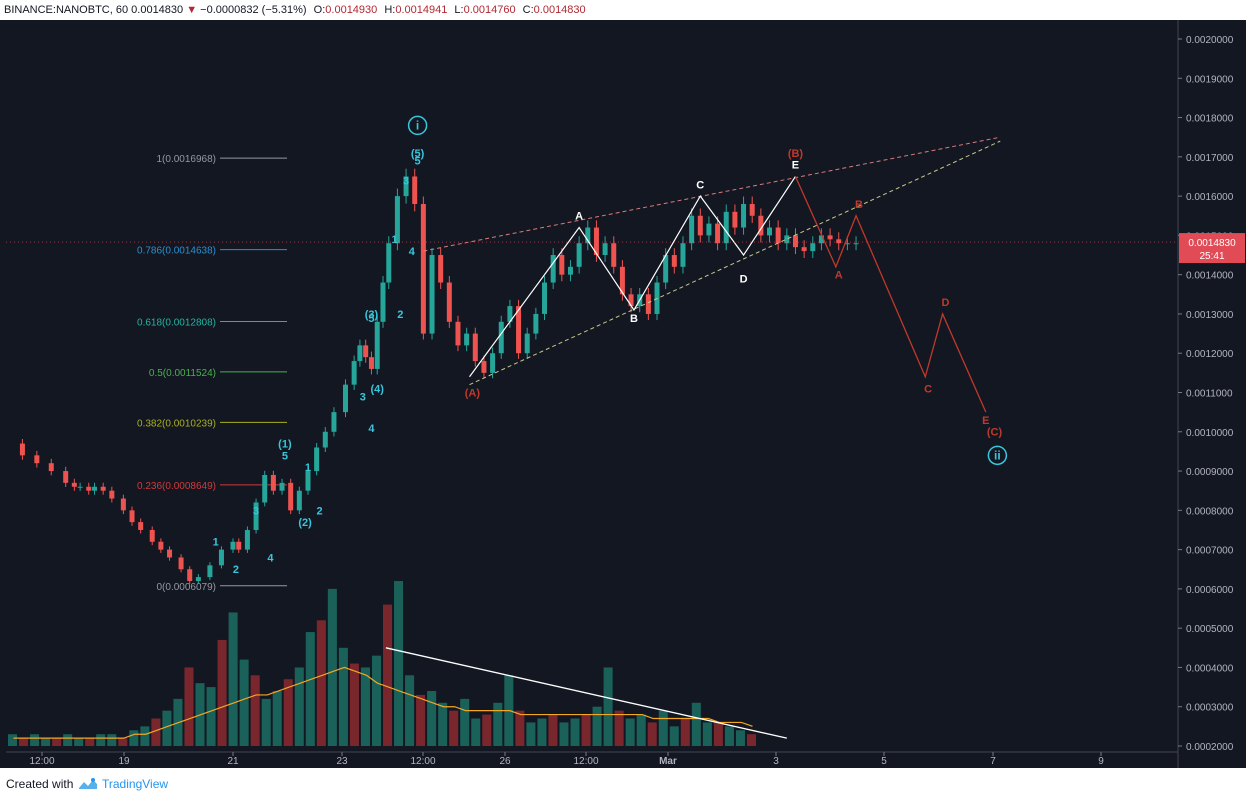  I want to click on wave-label: A, so click(839, 276).